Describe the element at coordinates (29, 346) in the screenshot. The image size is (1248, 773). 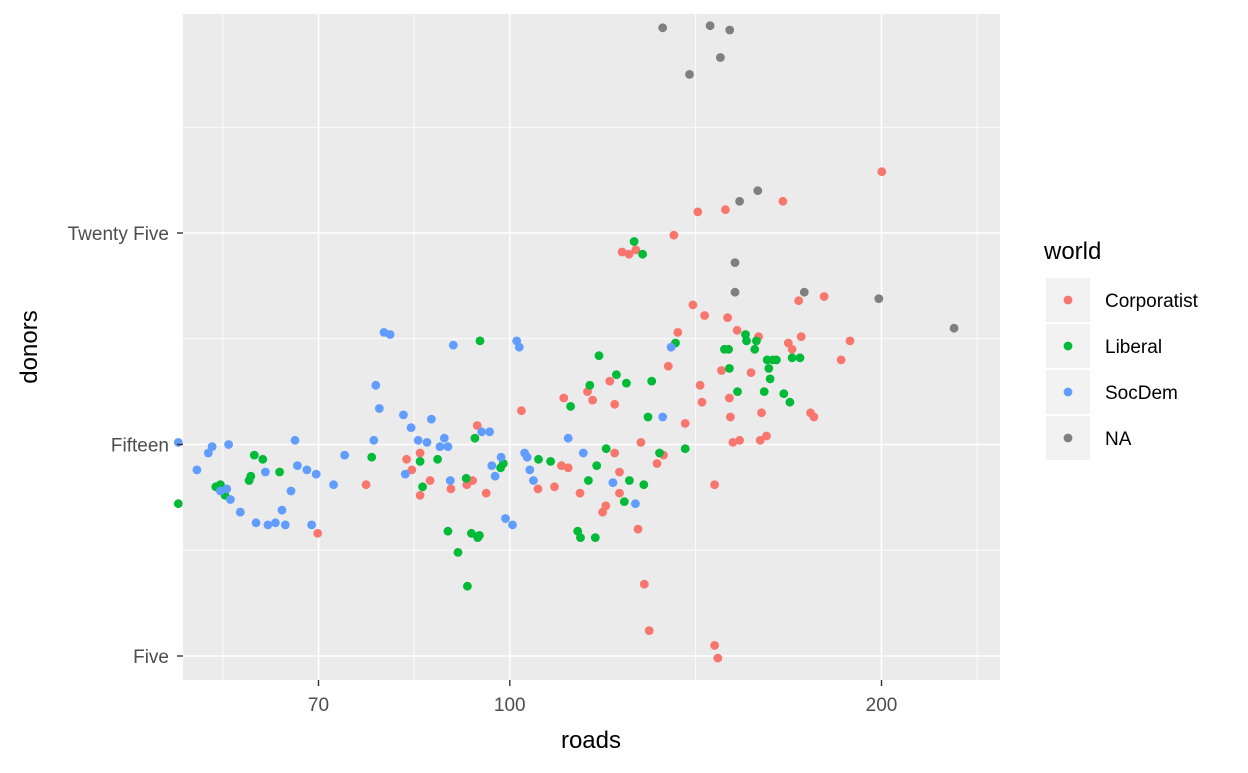
I see `y-axis-title: donors` at that location.